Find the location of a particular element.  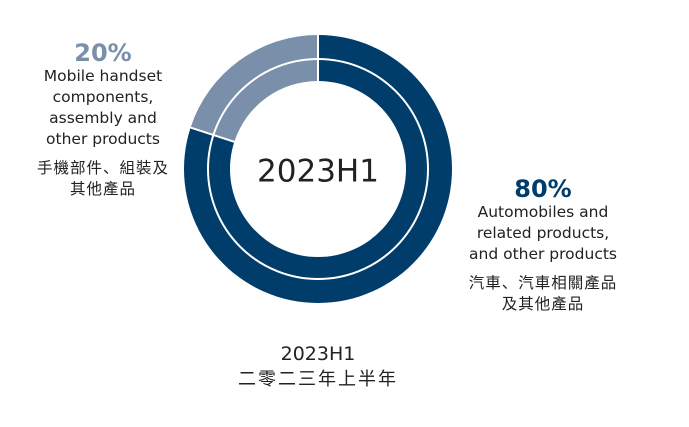

mobile-name-zh: 手機部件、組裝及 其他產品 is located at coordinates (103, 179).